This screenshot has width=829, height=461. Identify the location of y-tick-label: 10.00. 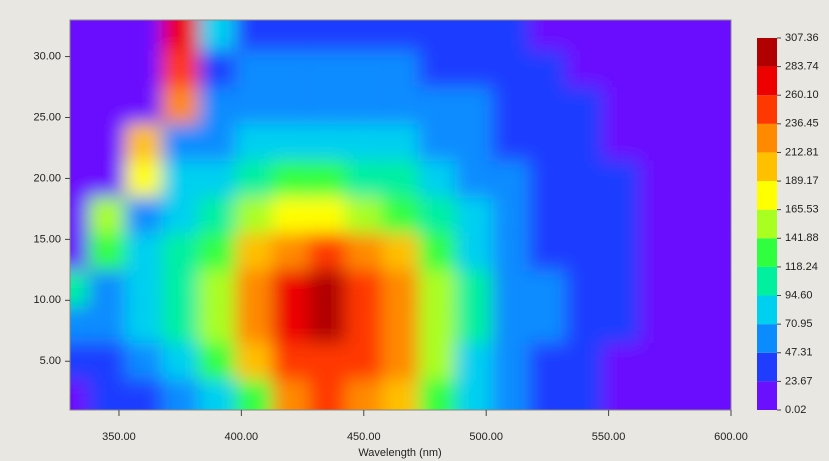
(47, 300).